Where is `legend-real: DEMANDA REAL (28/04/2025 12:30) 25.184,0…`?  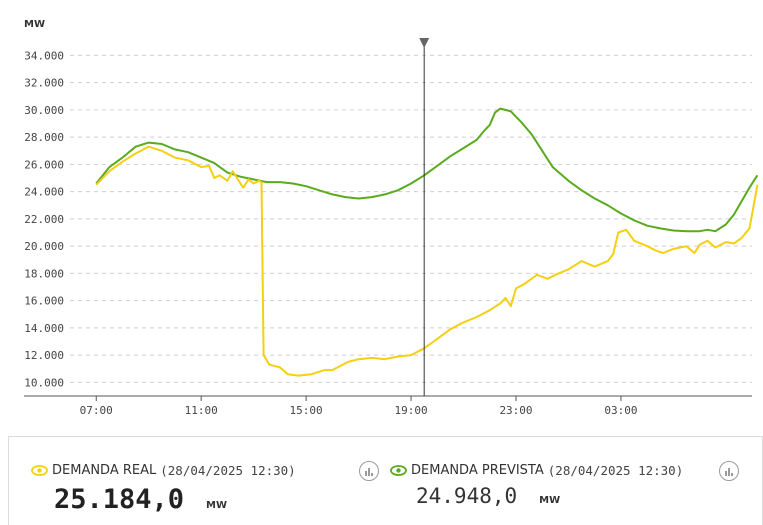
legend-real: DEMANDA REAL (28/04/2025 12:30) 25.184,0… is located at coordinates (163, 489).